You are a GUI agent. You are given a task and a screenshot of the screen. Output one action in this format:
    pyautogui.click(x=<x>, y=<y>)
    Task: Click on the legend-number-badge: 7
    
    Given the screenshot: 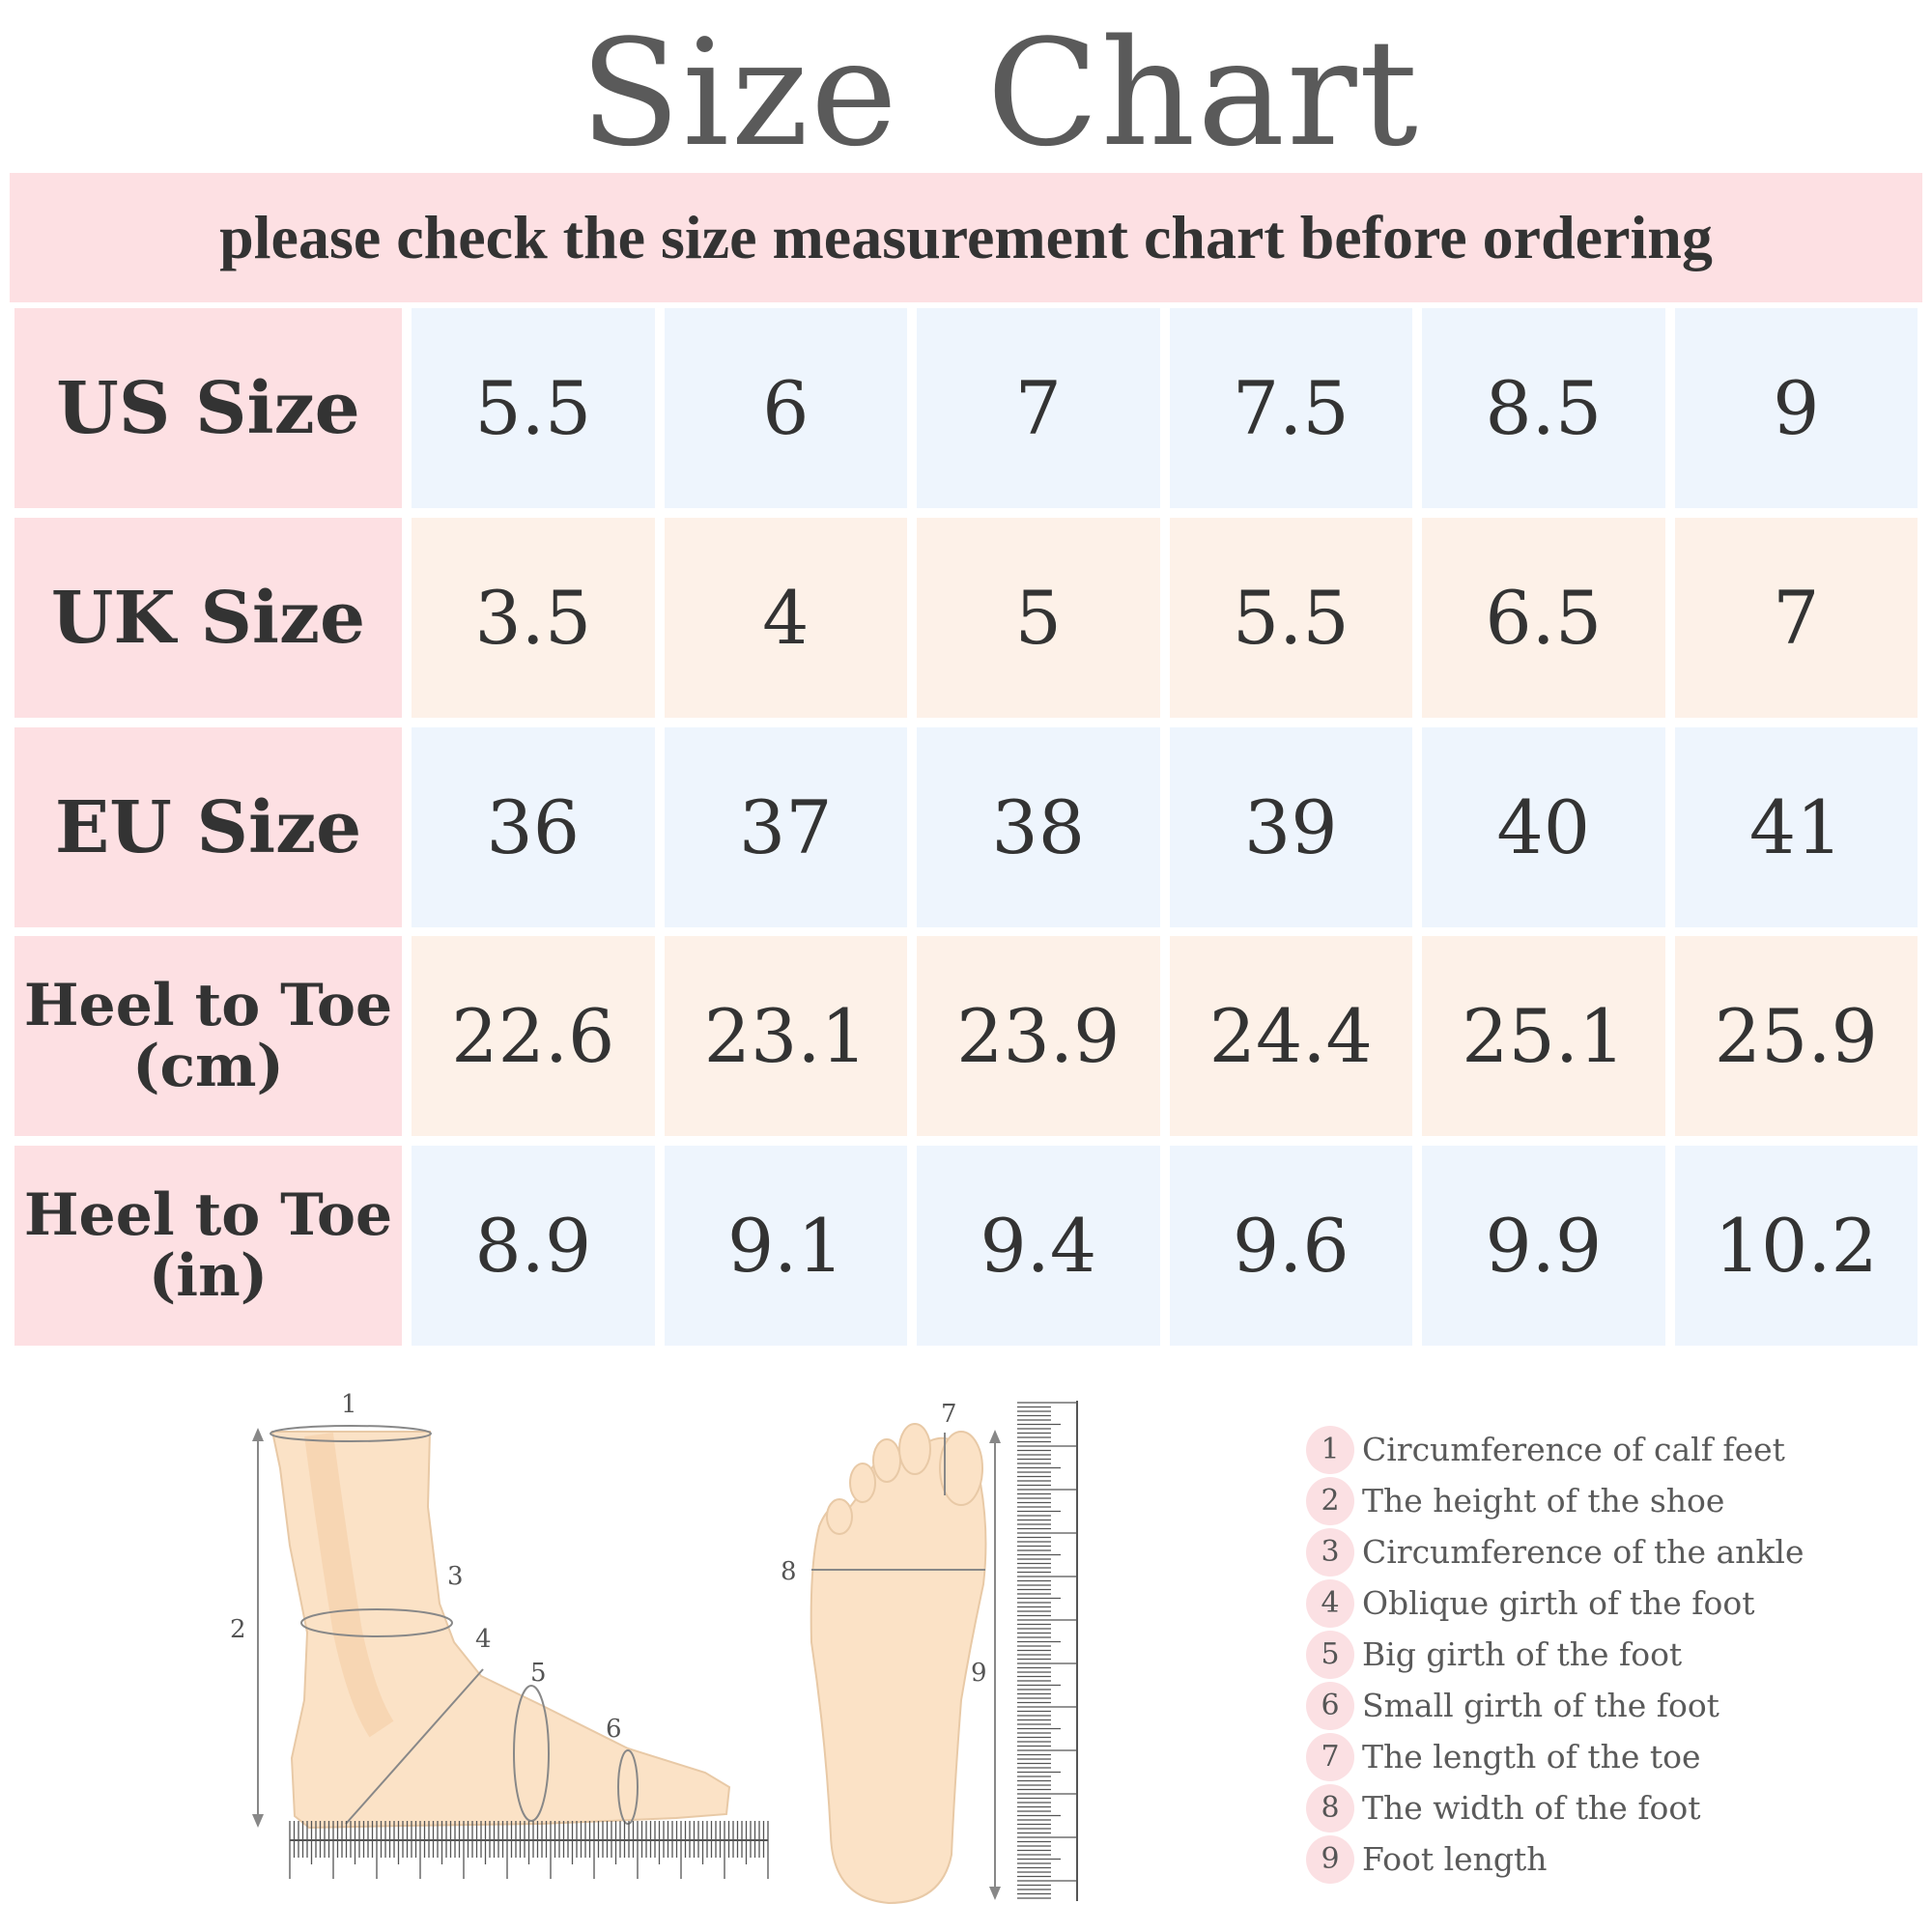 What is the action you would take?
    pyautogui.click(x=1330, y=1756)
    